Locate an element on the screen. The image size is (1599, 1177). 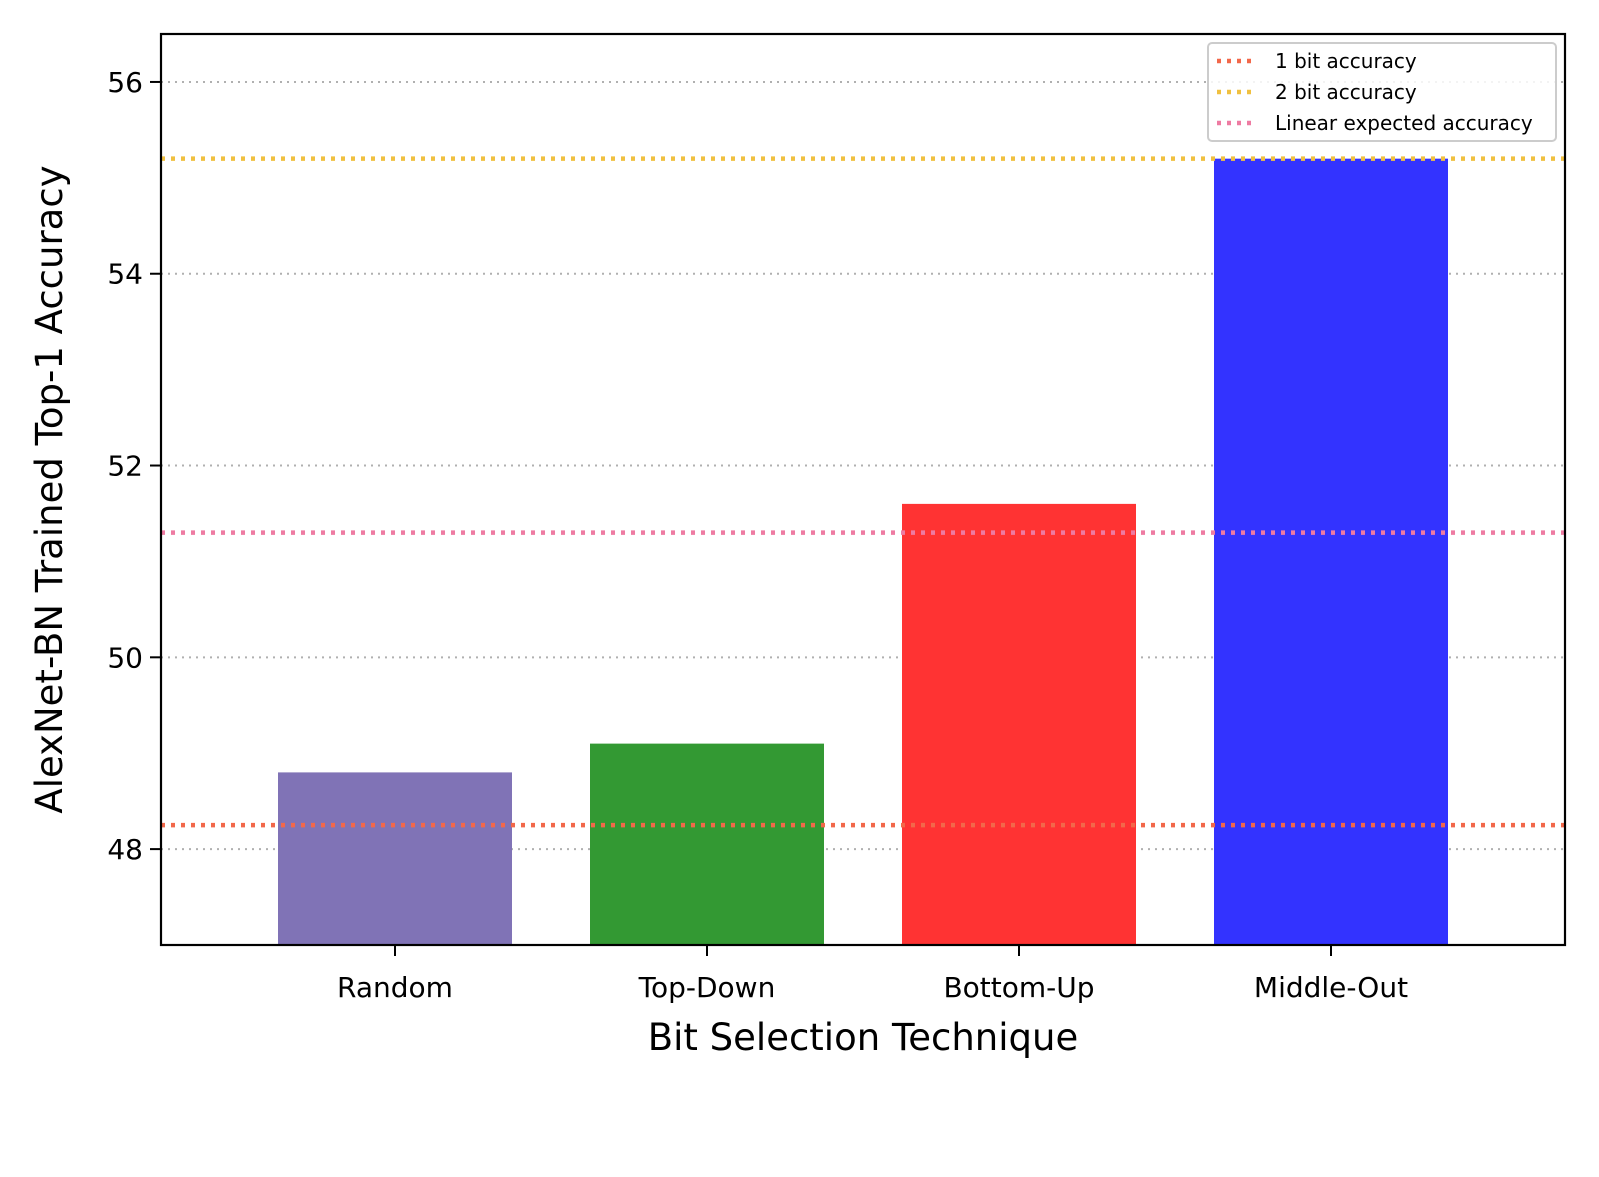
legend-label: 1 bit accuracy is located at coordinates (1346, 61).